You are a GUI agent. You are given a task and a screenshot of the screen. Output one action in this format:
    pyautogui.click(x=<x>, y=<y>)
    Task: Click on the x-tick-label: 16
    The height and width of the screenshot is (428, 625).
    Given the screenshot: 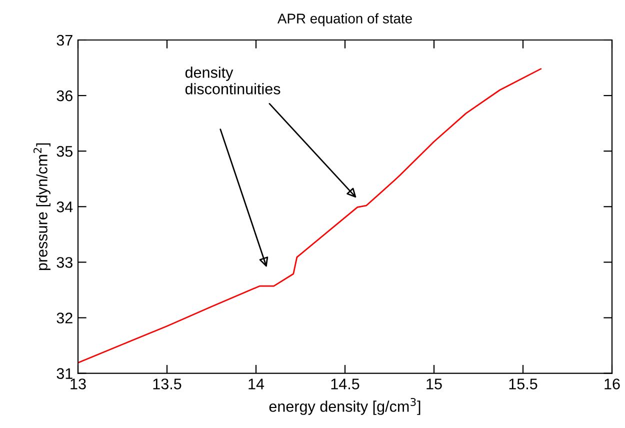 What is the action you would take?
    pyautogui.click(x=612, y=384)
    